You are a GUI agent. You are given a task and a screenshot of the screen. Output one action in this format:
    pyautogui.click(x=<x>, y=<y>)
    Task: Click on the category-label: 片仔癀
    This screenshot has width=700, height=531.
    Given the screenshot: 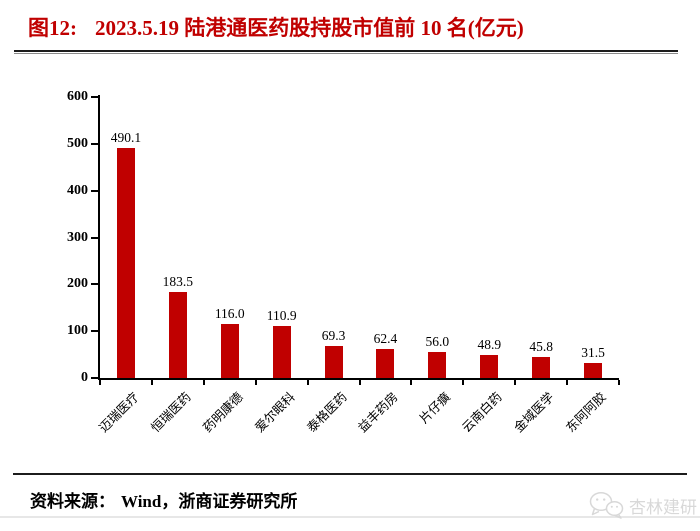 What is the action you would take?
    pyautogui.click(x=346, y=406)
    